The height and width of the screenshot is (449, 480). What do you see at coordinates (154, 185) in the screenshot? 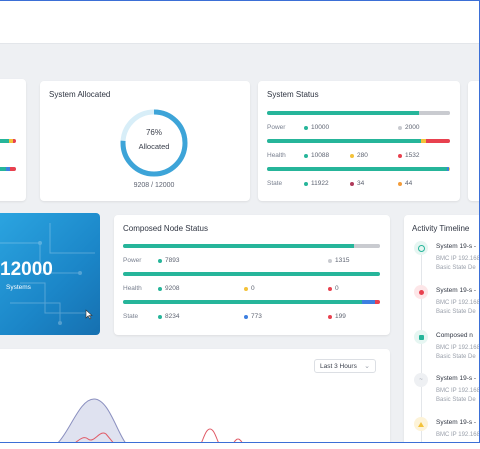
I see `allocated-ratio: 9208 / 12000` at bounding box center [154, 185].